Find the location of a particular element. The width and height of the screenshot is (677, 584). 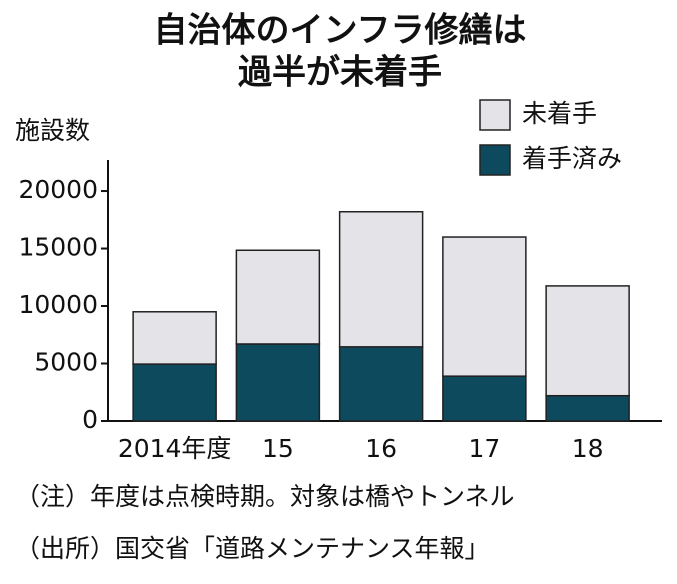

y-tick-label: 10000 is located at coordinates (58, 304).